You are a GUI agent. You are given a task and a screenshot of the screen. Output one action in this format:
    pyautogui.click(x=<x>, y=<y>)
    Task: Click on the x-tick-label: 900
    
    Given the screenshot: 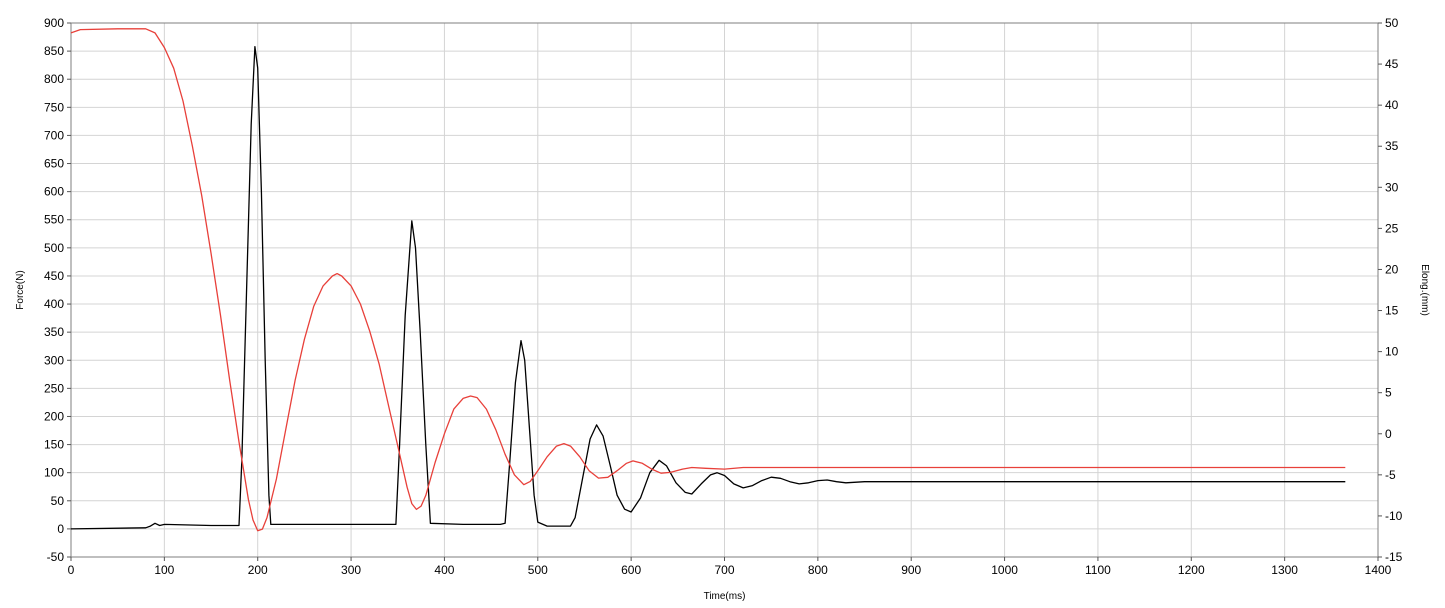 What is the action you would take?
    pyautogui.click(x=911, y=570)
    